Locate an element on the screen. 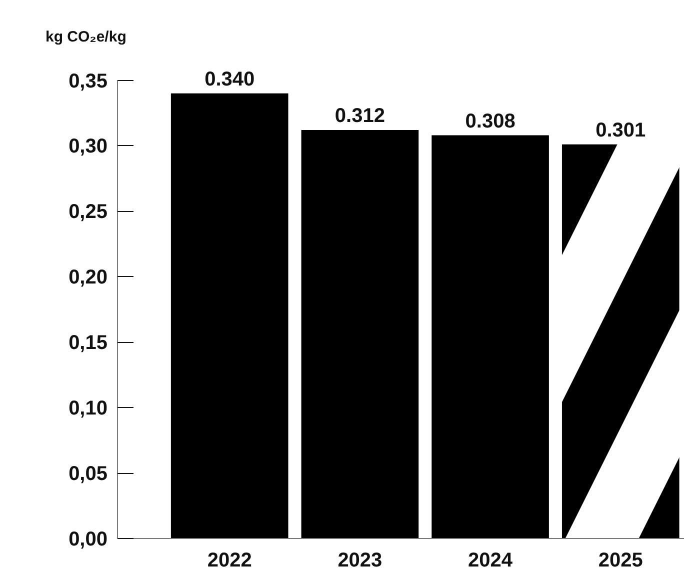 This screenshot has height=575, width=684. data-label: 0.312 is located at coordinates (359, 116).